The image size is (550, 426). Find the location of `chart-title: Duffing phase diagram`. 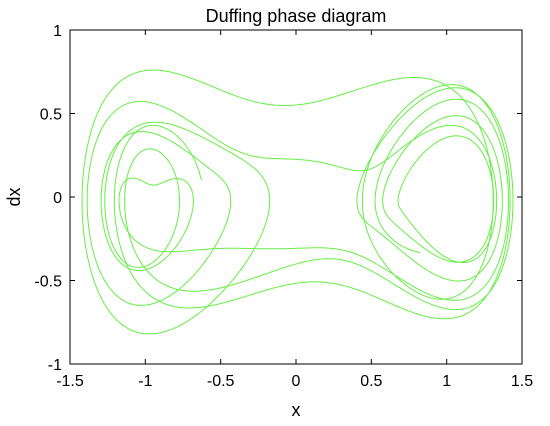

chart-title: Duffing phase diagram is located at coordinates (296, 16).